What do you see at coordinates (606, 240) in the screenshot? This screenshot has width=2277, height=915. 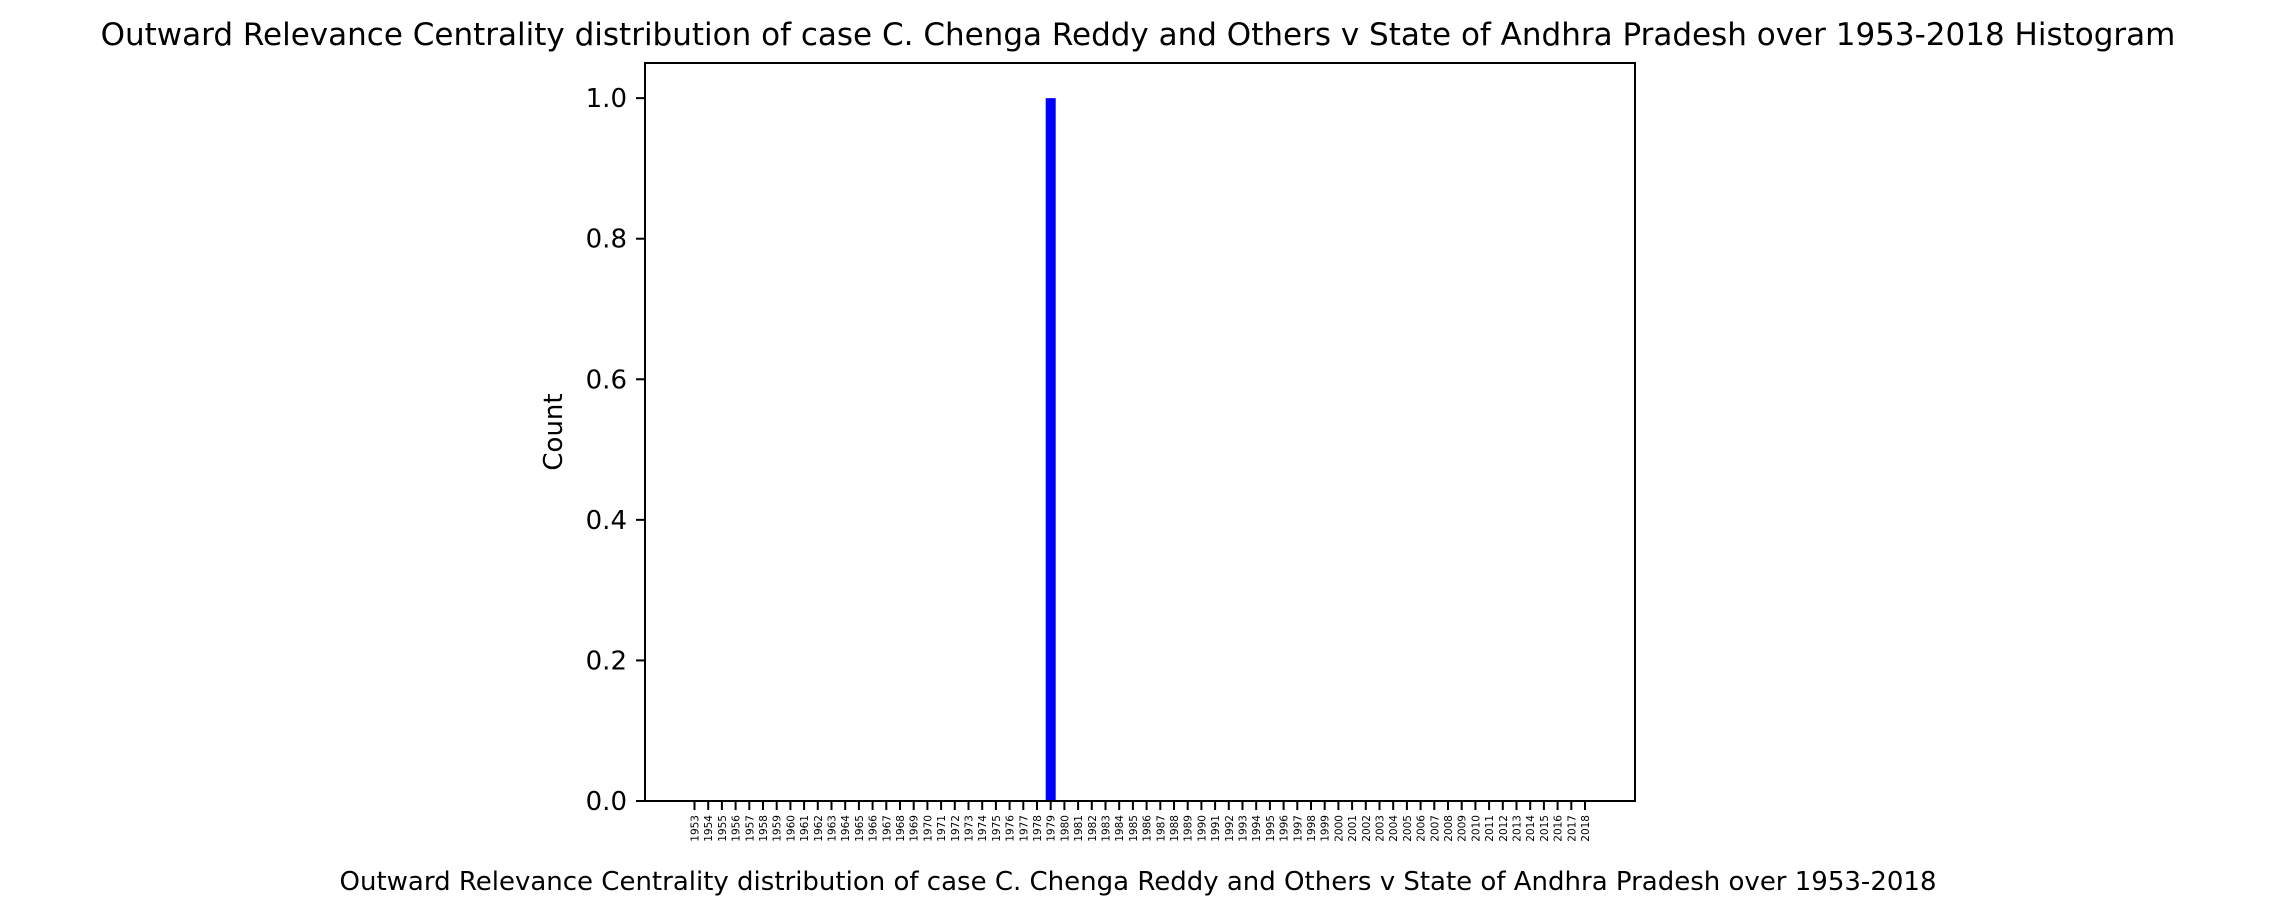 I see `y-tick-label: 0.8` at bounding box center [606, 240].